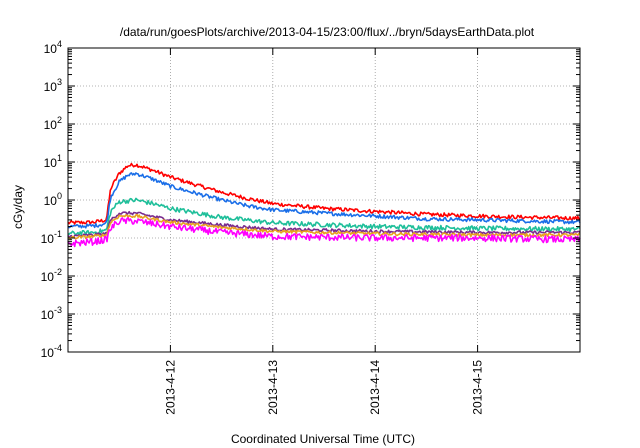 The height and width of the screenshot is (448, 640). What do you see at coordinates (478, 387) in the screenshot?
I see `x-tick-label: 2013-4-15` at bounding box center [478, 387].